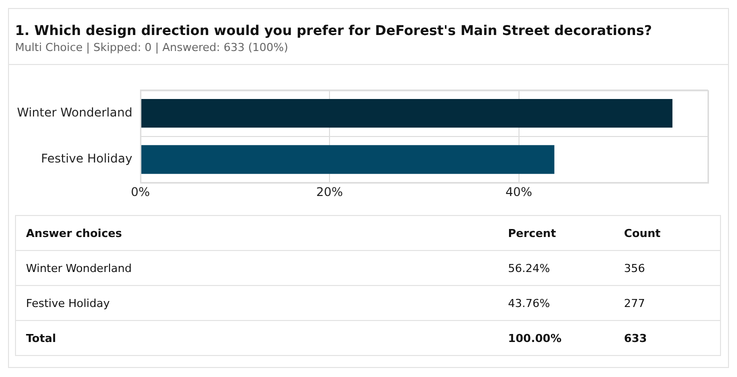  Describe the element at coordinates (257, 338) in the screenshot. I see `text: Total` at that location.